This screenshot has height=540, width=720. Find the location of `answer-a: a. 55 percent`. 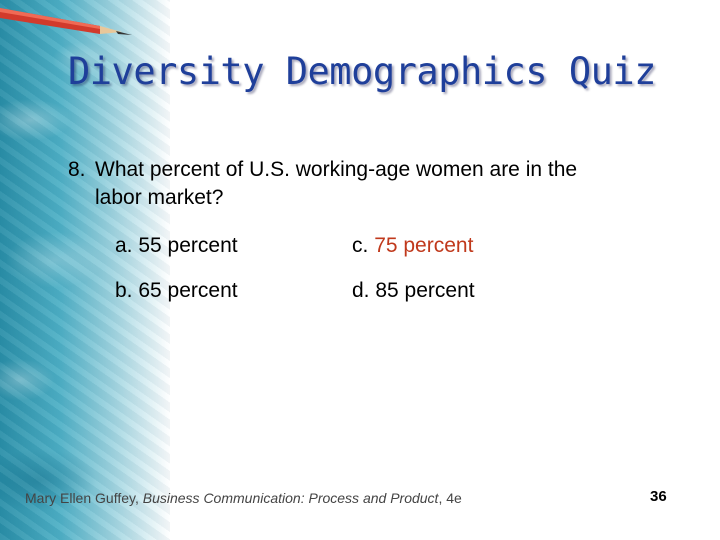

answer-a: a. 55 percent is located at coordinates (176, 246).